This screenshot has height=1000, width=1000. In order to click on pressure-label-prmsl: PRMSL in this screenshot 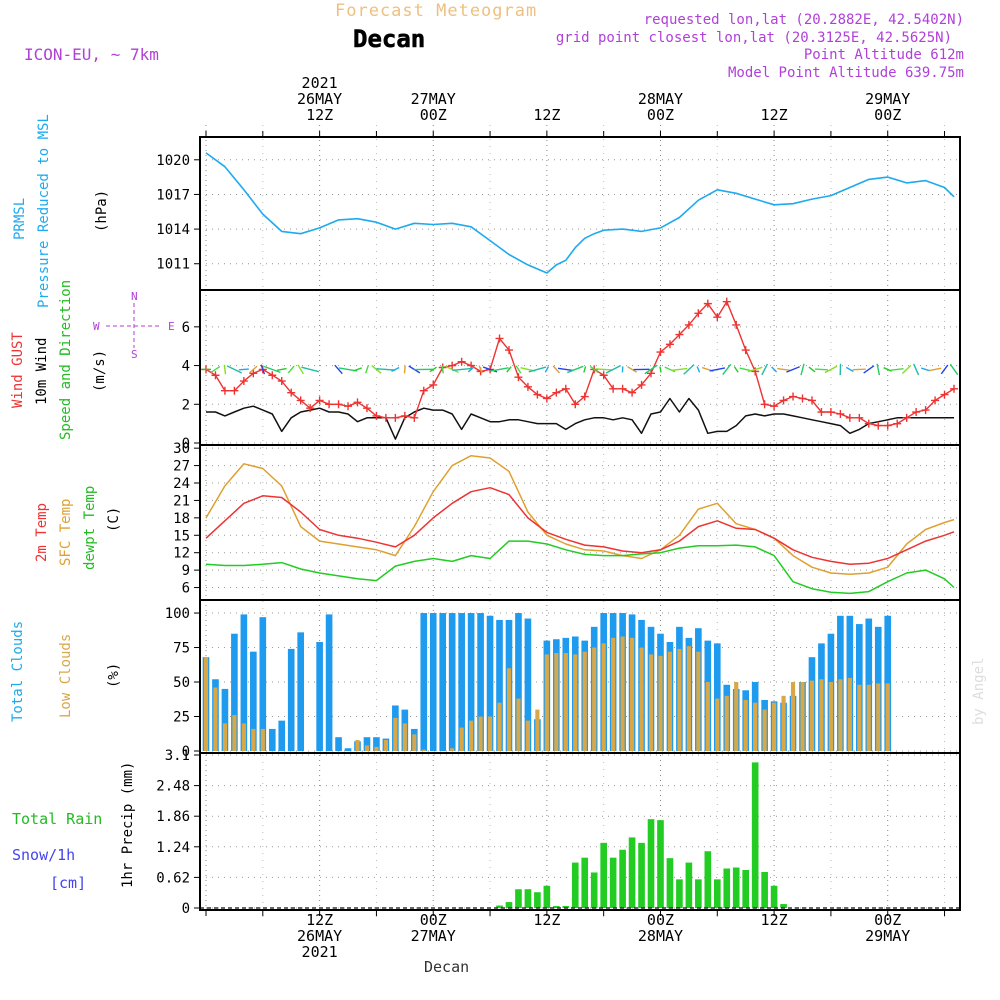, I will do `click(20, 219)`.